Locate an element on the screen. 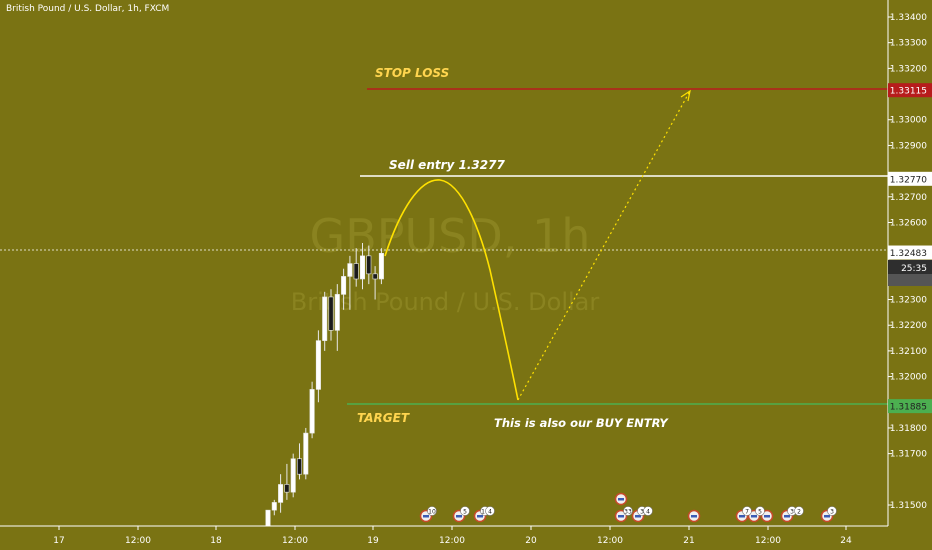 This screenshot has width=932, height=550. stop-loss-price-label: 1.33115 is located at coordinates (910, 90).